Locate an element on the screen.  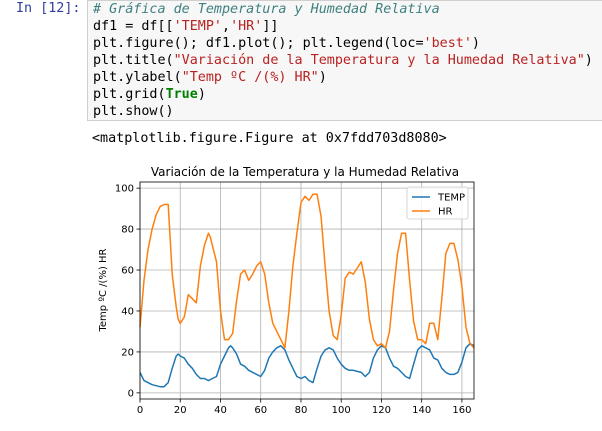
code-text: plt.show() is located at coordinates (133, 111).